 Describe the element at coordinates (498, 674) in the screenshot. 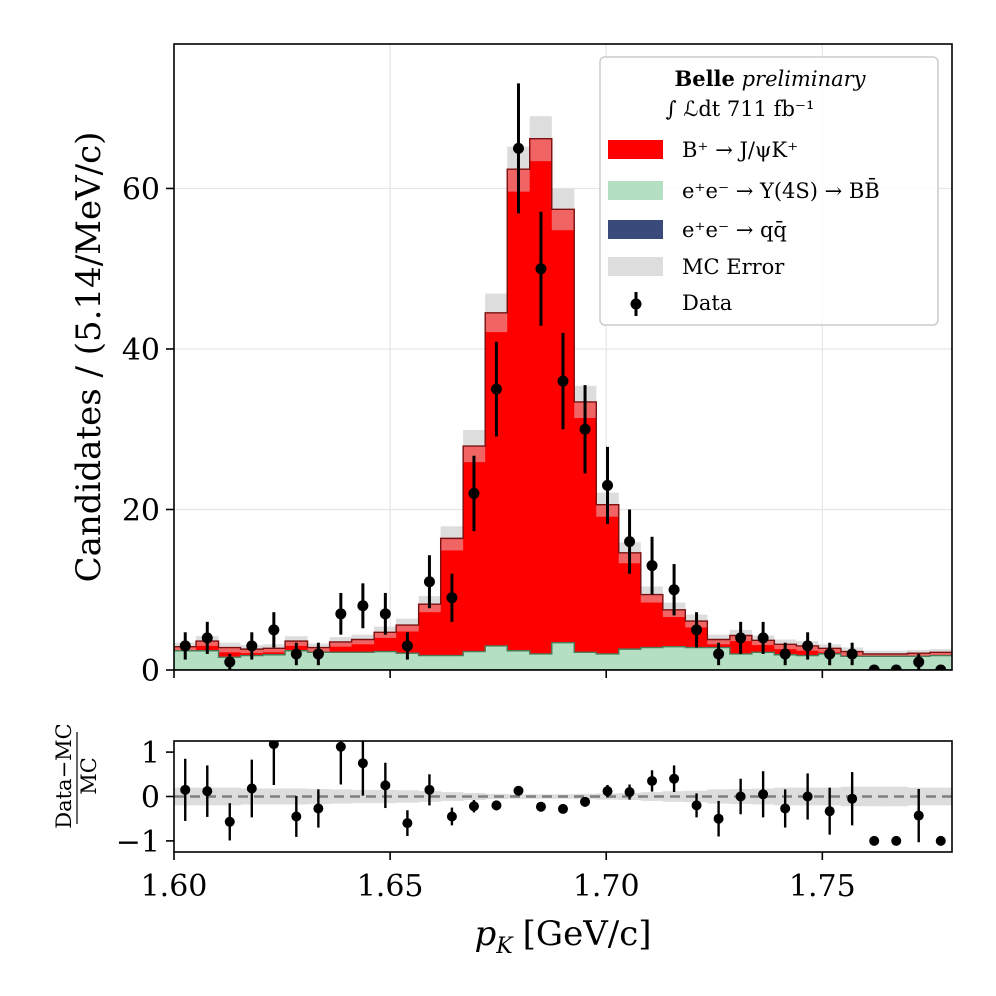

I see `main-x-ticks` at that location.